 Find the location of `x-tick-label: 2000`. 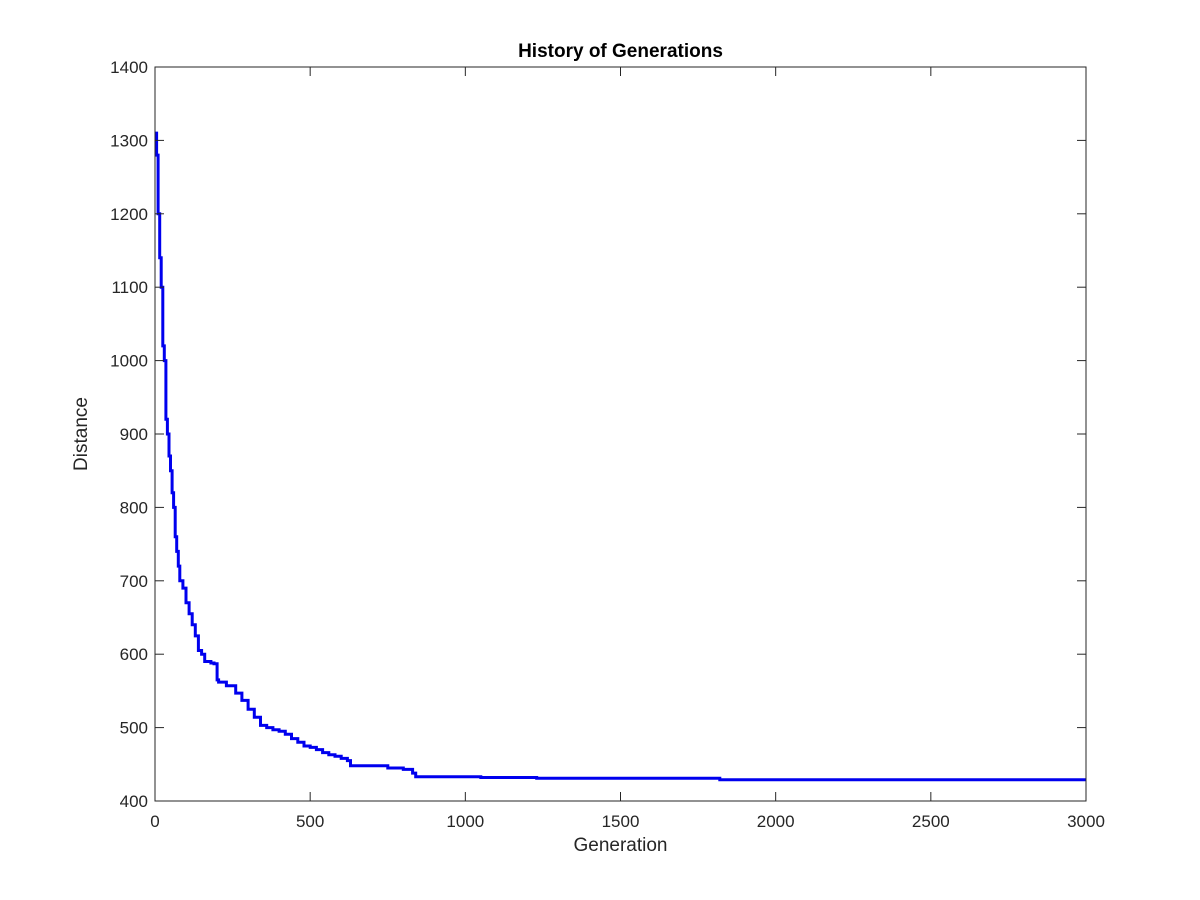

x-tick-label: 2000 is located at coordinates (776, 821).